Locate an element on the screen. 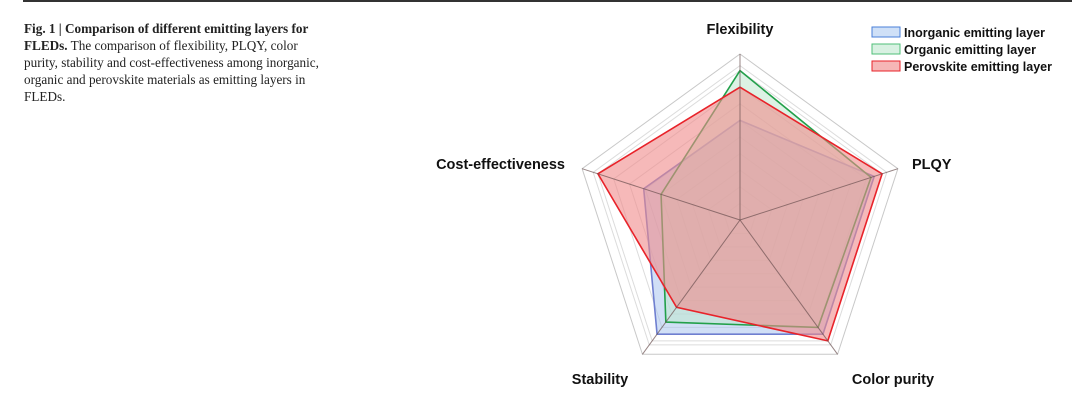  axis-label-cost-effectiveness: Cost-effectiveness is located at coordinates (500, 165).